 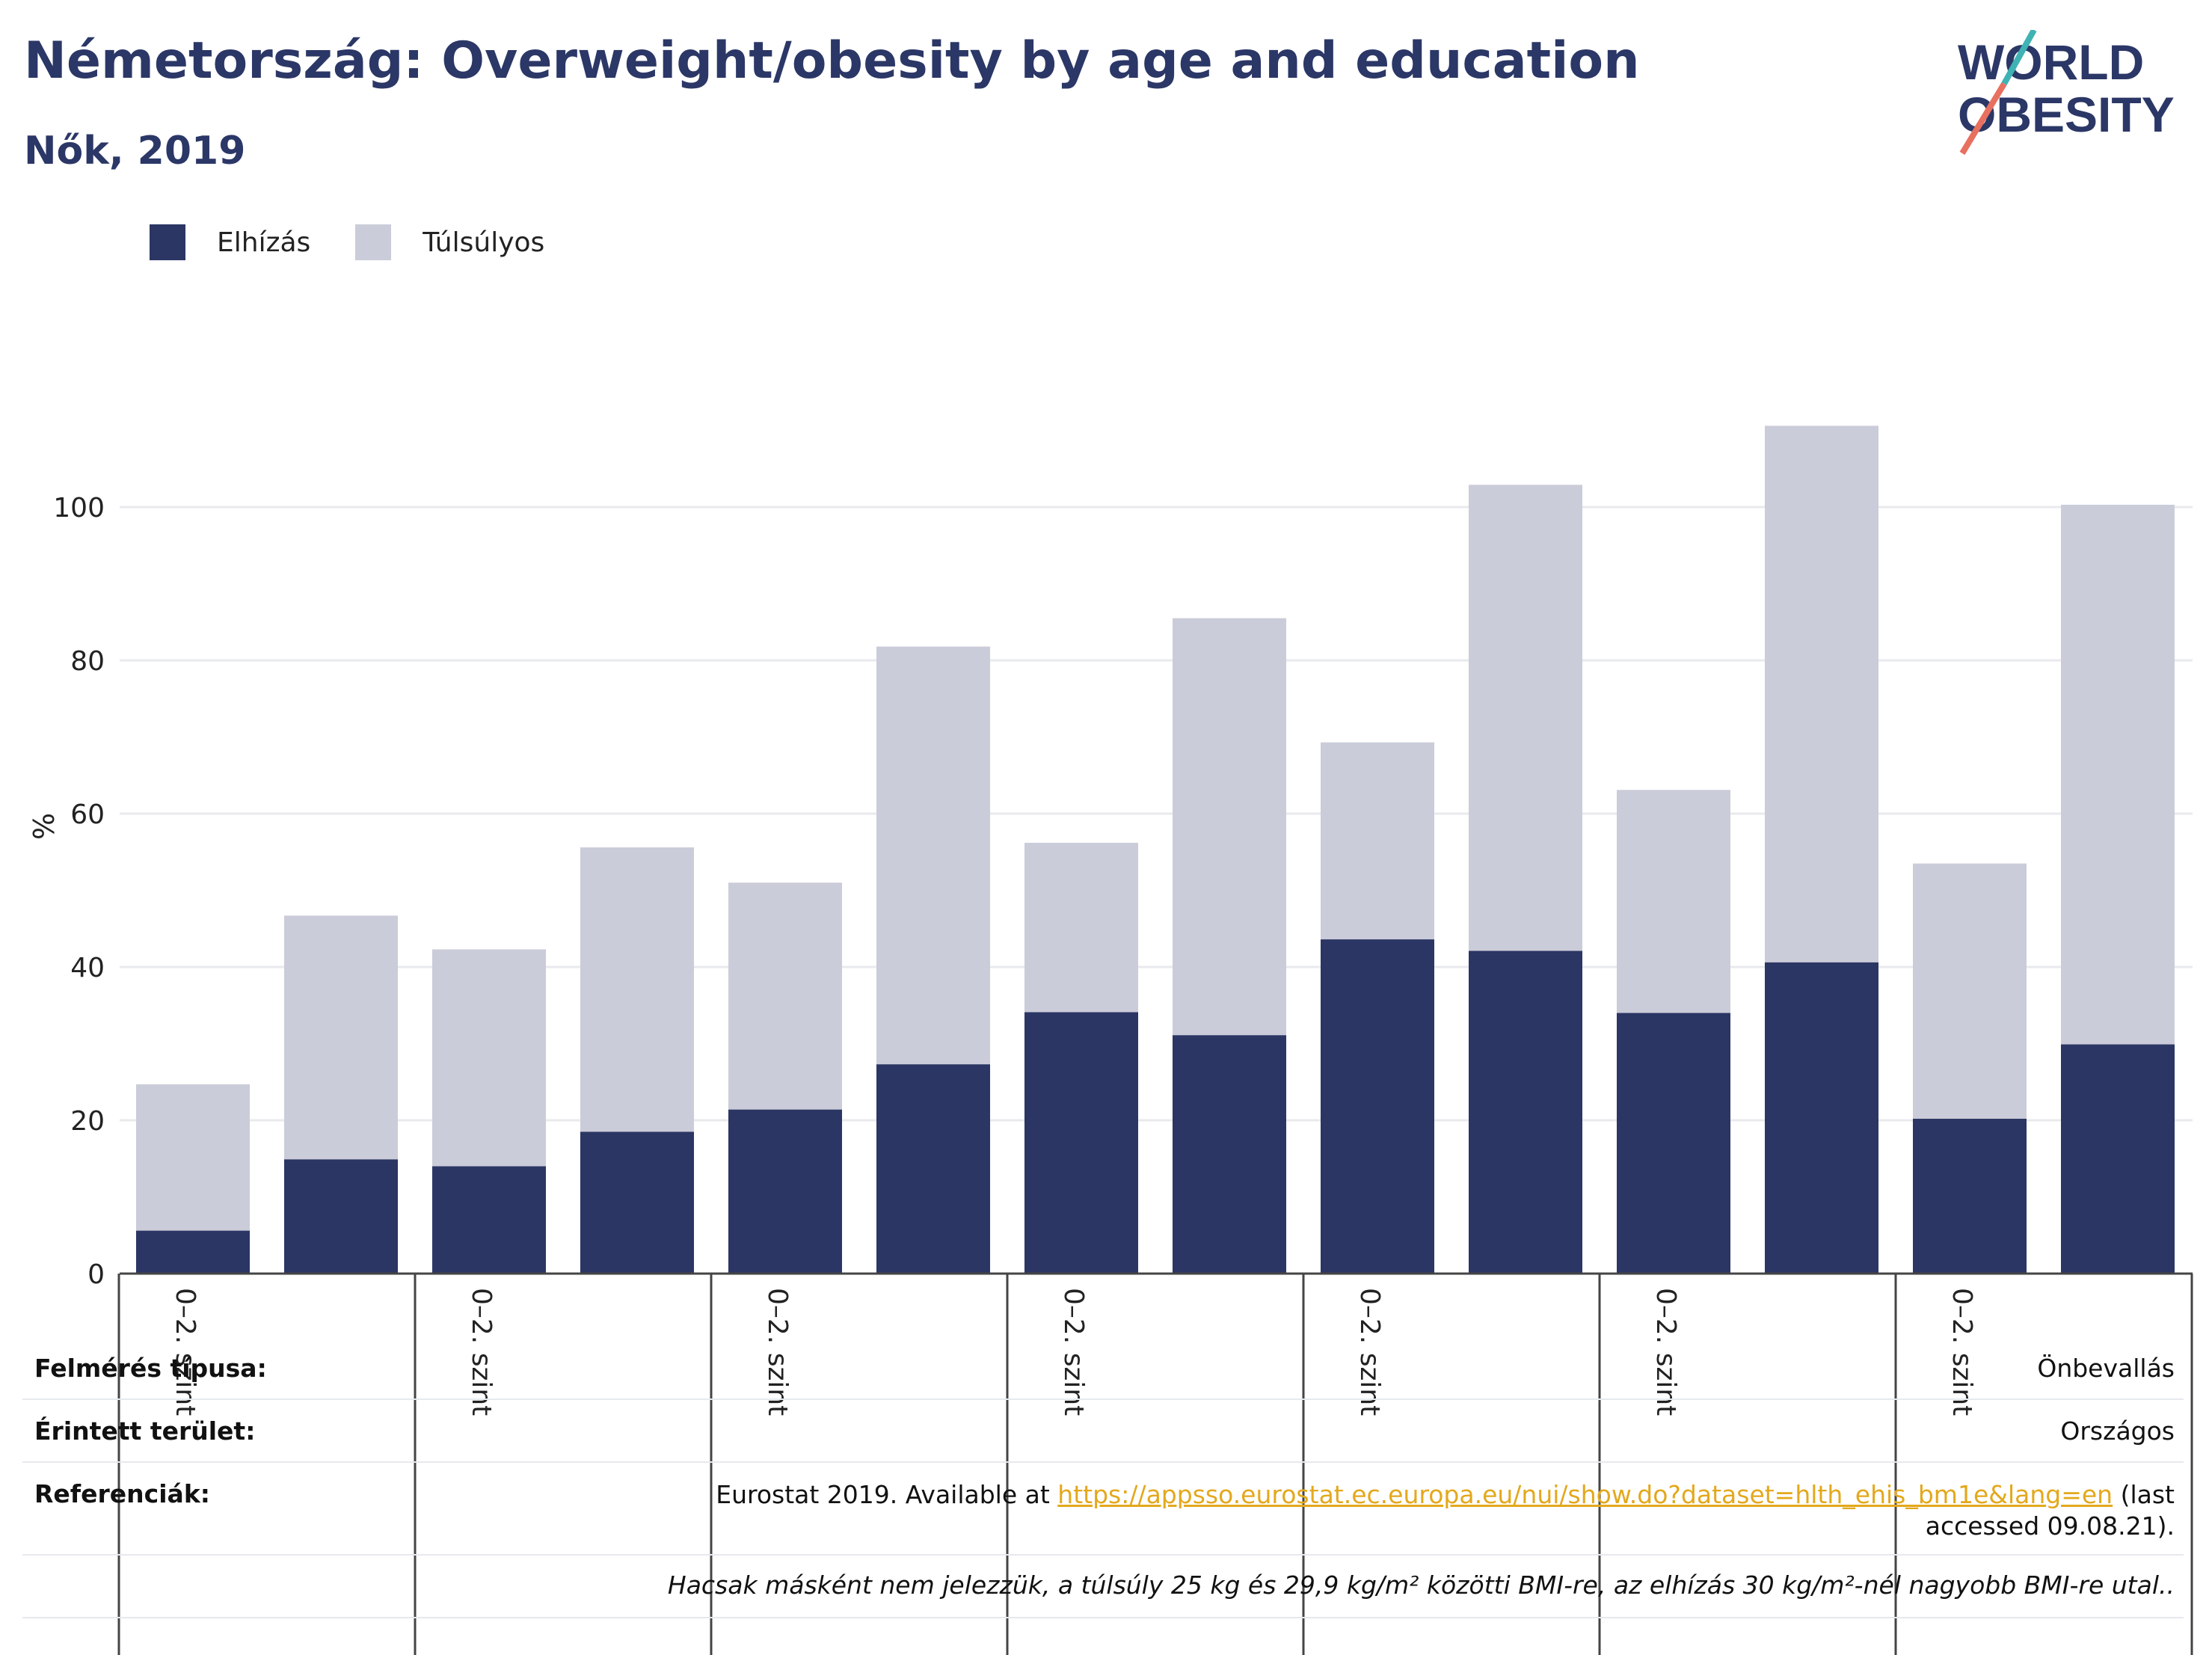 What do you see at coordinates (44, 826) in the screenshot?
I see `y-axis-label: %` at bounding box center [44, 826].